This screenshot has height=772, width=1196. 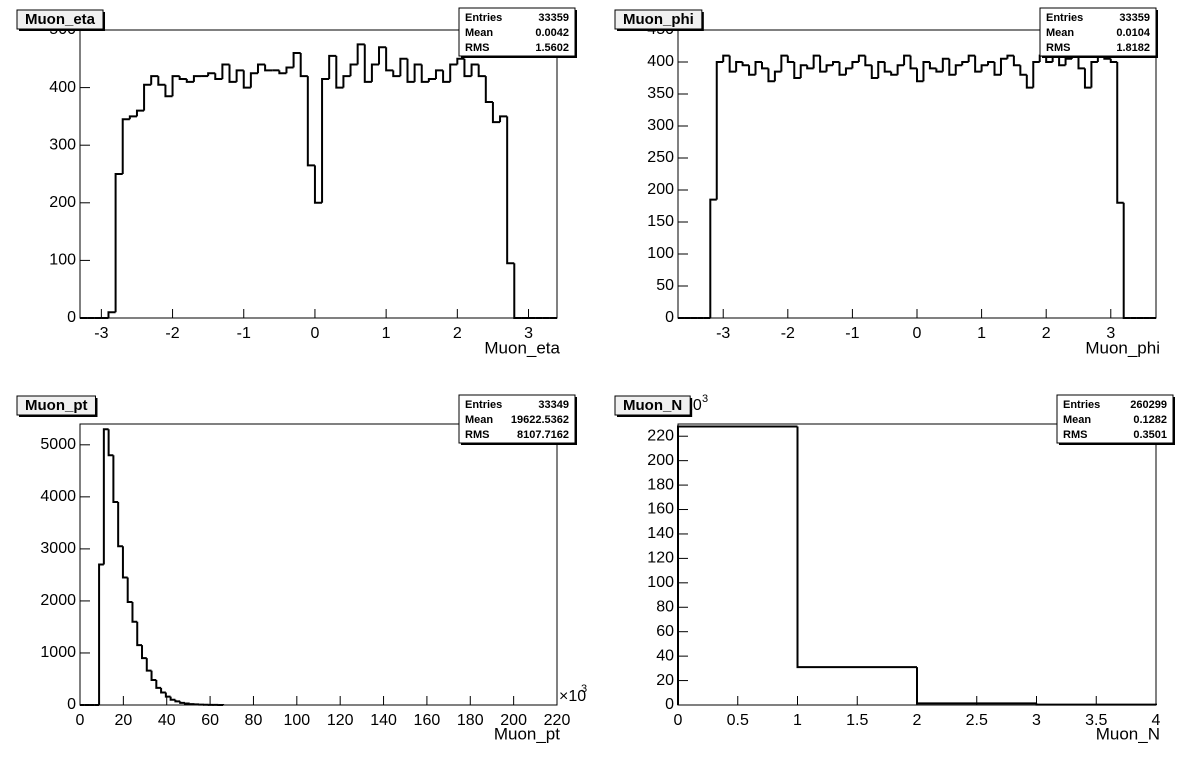 I want to click on x-tick-label: 40, so click(x=167, y=720).